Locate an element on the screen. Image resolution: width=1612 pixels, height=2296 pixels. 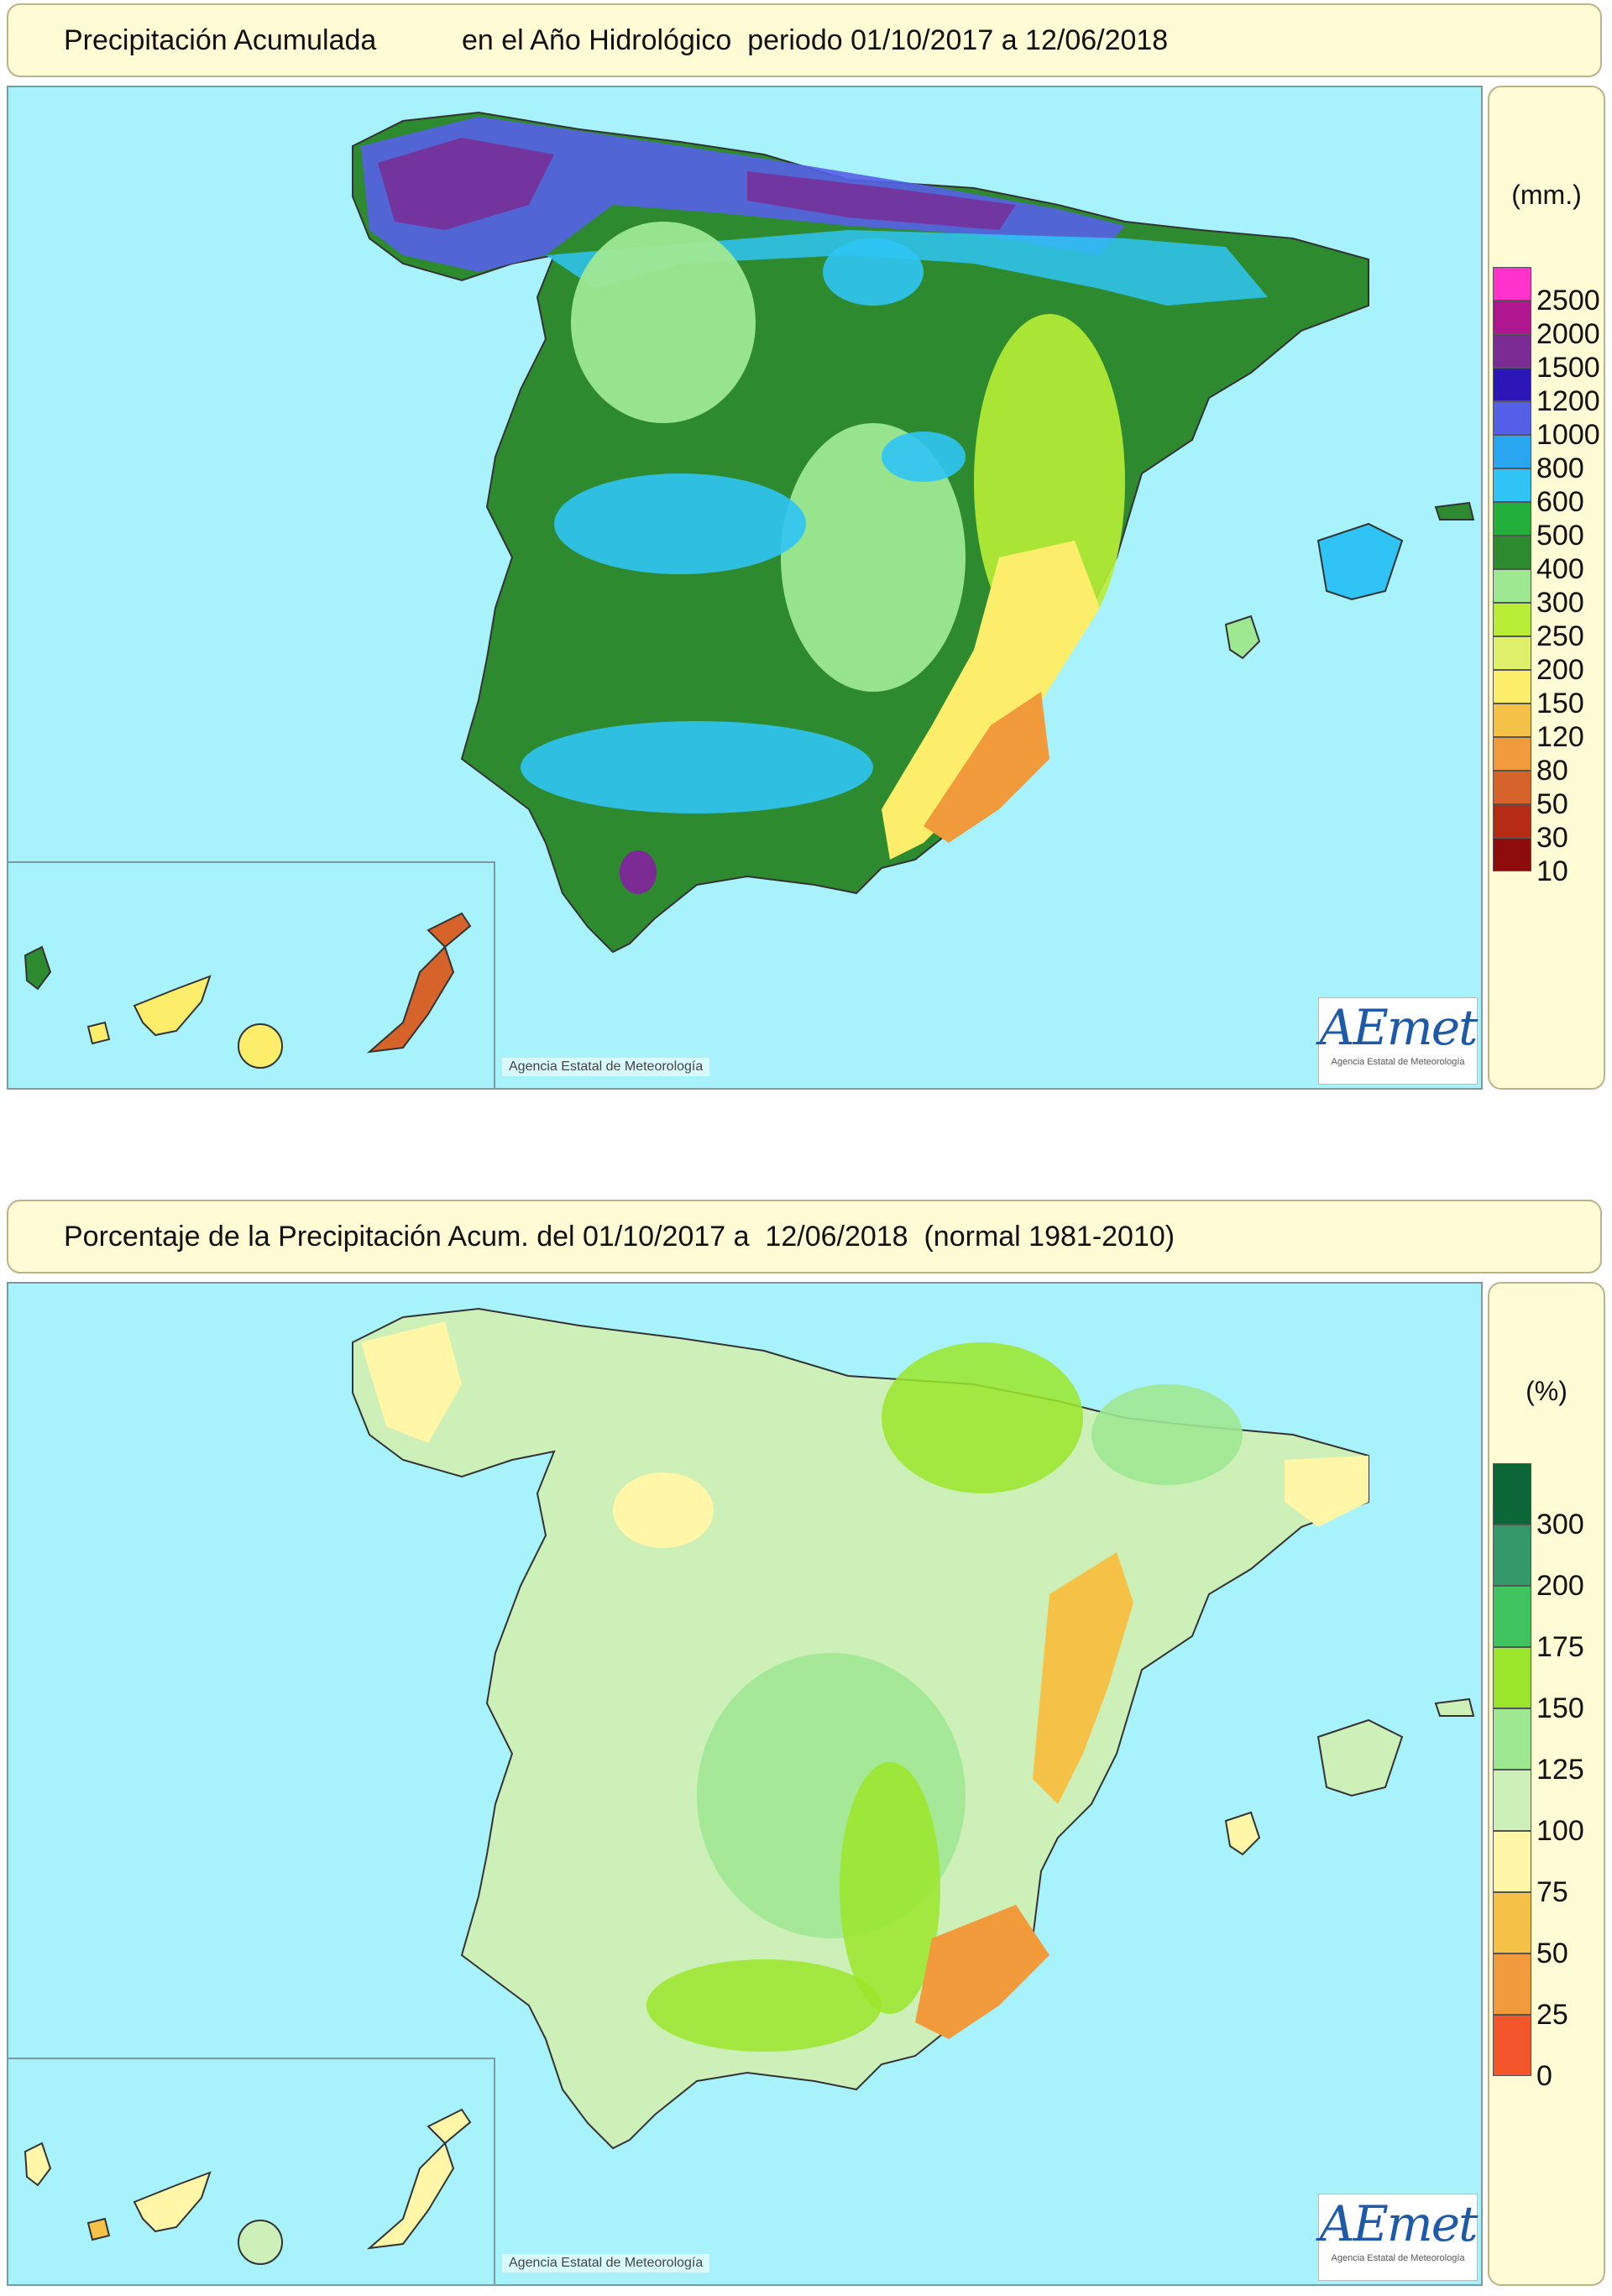
almeria-dry-core is located at coordinates (986, 767).